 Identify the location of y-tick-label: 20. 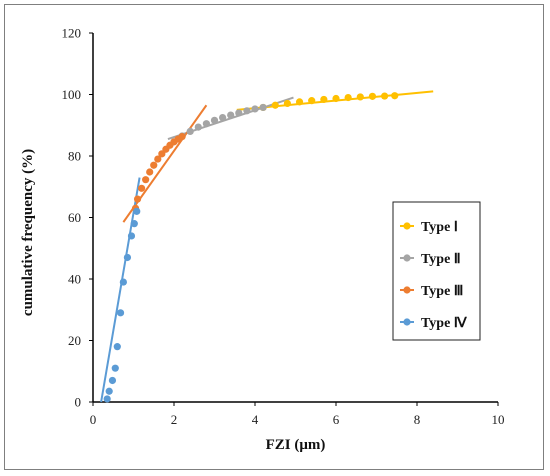
(74, 340).